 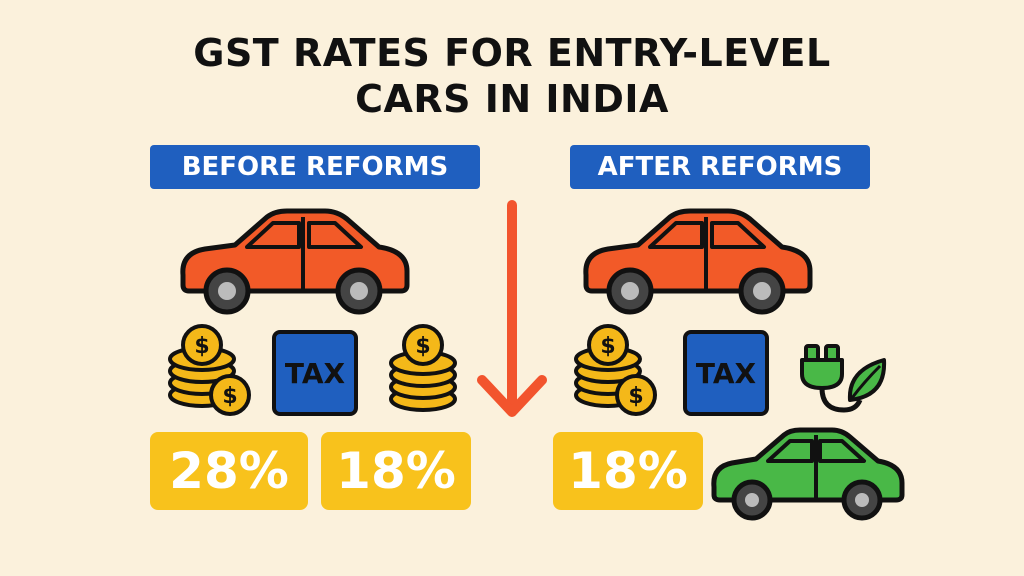 What do you see at coordinates (512, 53) in the screenshot?
I see `title-line-1: GST RATES FOR ENTRY-LEVEL` at bounding box center [512, 53].